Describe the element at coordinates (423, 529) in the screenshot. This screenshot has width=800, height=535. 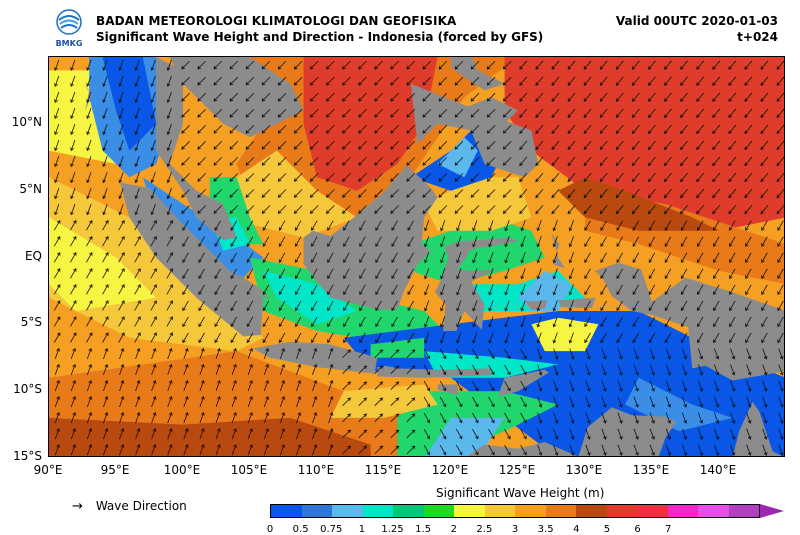
I see `colorbar-tick-label: 1.5` at that location.